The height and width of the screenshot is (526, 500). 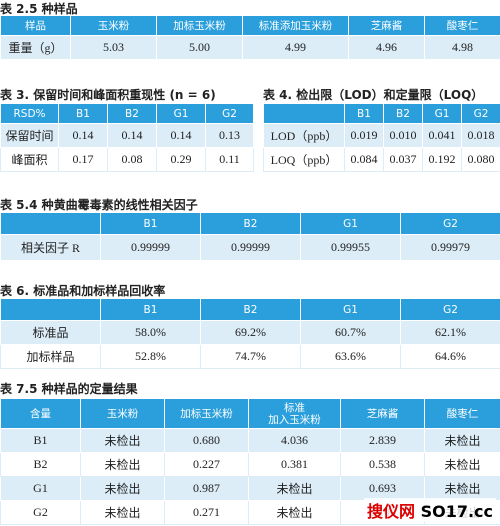 I want to click on table-cell: 0.538, so click(x=382, y=464).